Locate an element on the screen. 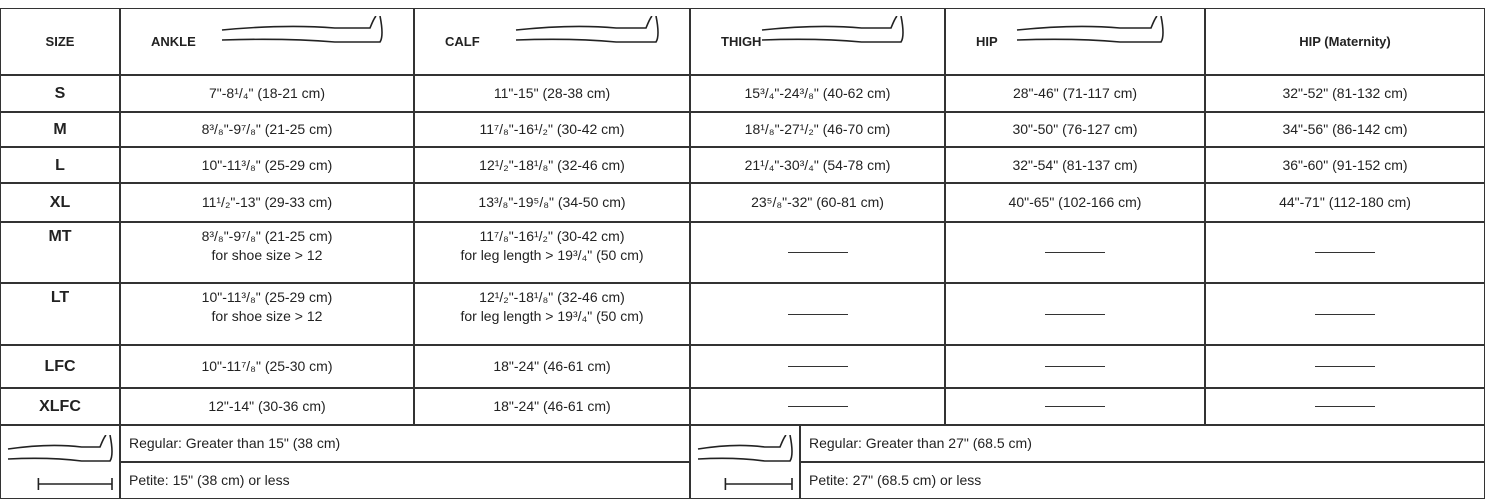 This screenshot has height=502, width=1485. footer-text: Petite: 15" (38 cm) or less is located at coordinates (209, 480).